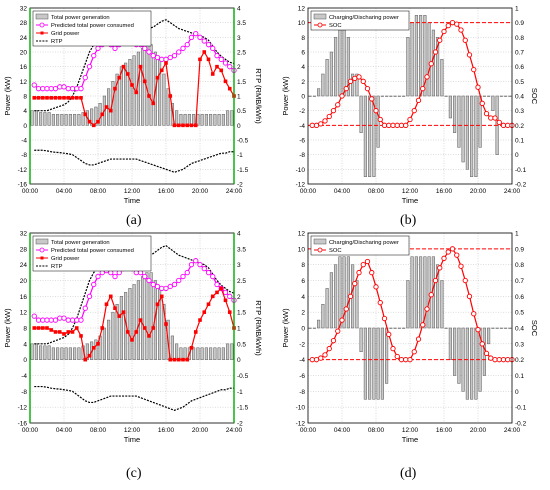  I want to click on y-tick-label: 6, so click(303, 53).